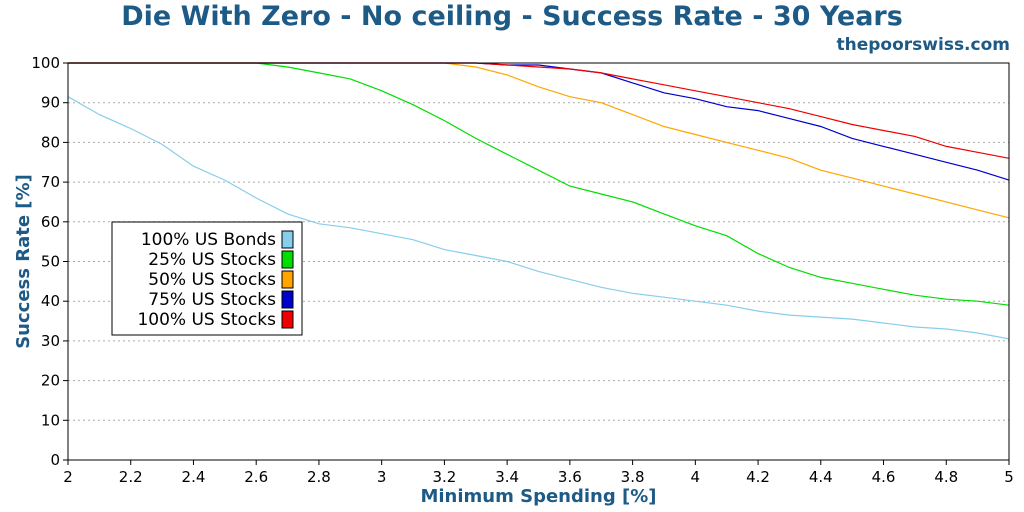 Image resolution: width=1024 pixels, height=512 pixels. What do you see at coordinates (50, 341) in the screenshot?
I see `y-tick-label: 30` at bounding box center [50, 341].